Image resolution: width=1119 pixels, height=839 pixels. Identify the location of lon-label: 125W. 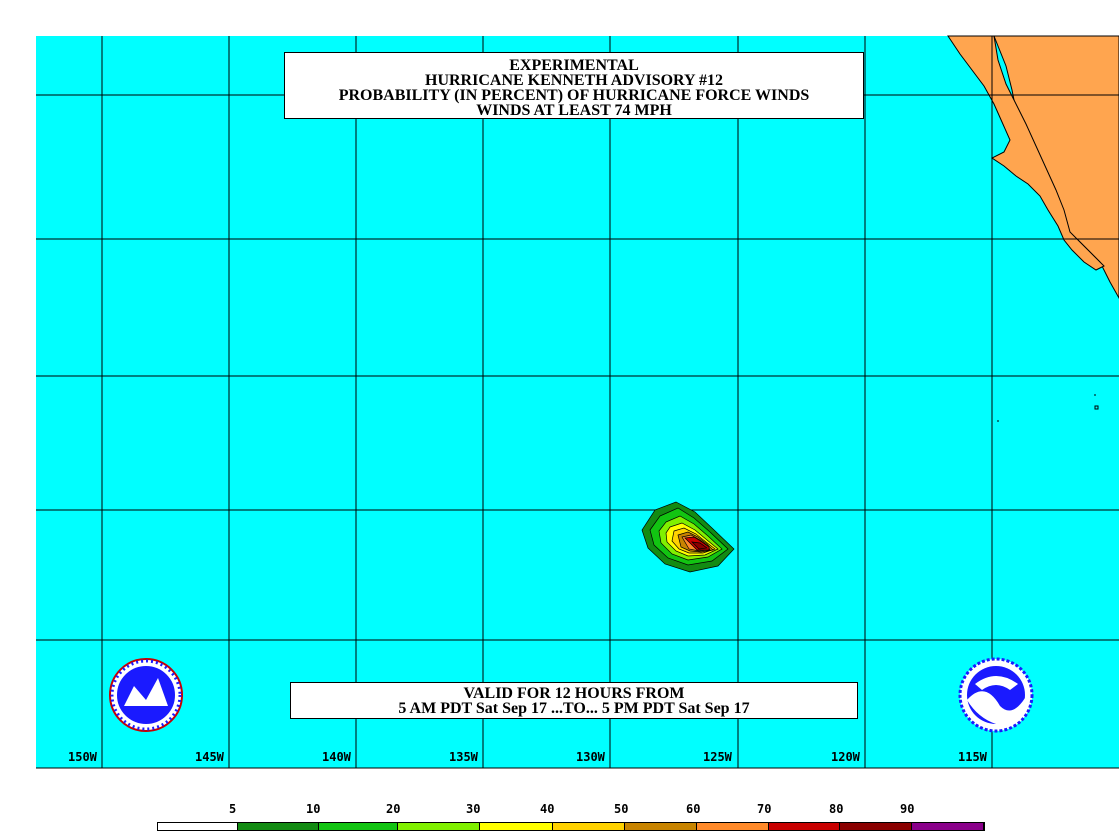
(717, 757).